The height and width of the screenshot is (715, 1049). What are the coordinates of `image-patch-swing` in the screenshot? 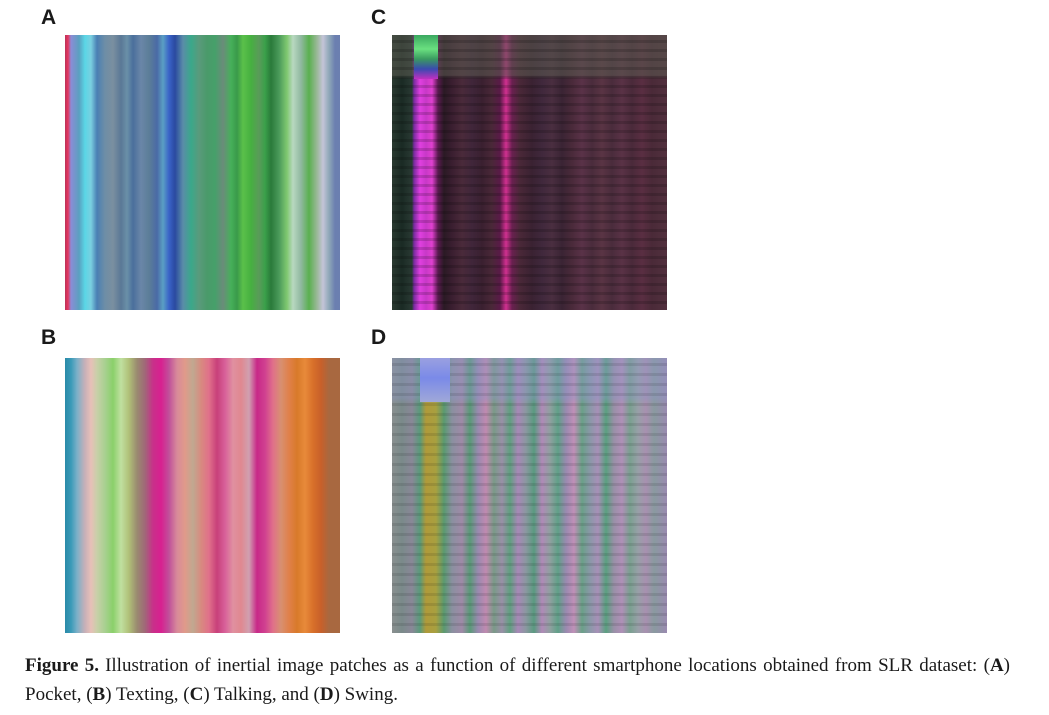 It's located at (529, 495).